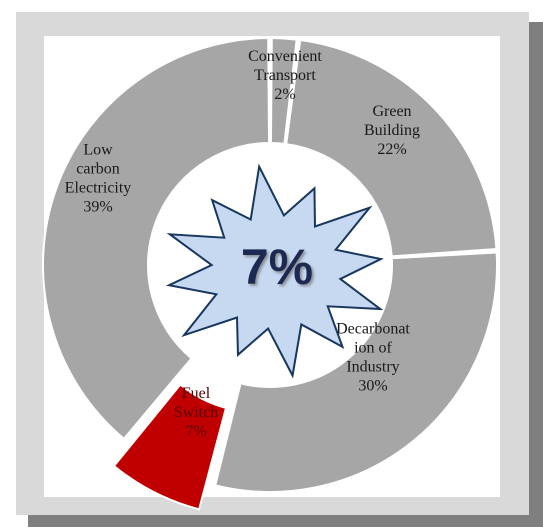 The height and width of the screenshot is (532, 543). What do you see at coordinates (97, 207) in the screenshot?
I see `segment-label-line: 39%` at bounding box center [97, 207].